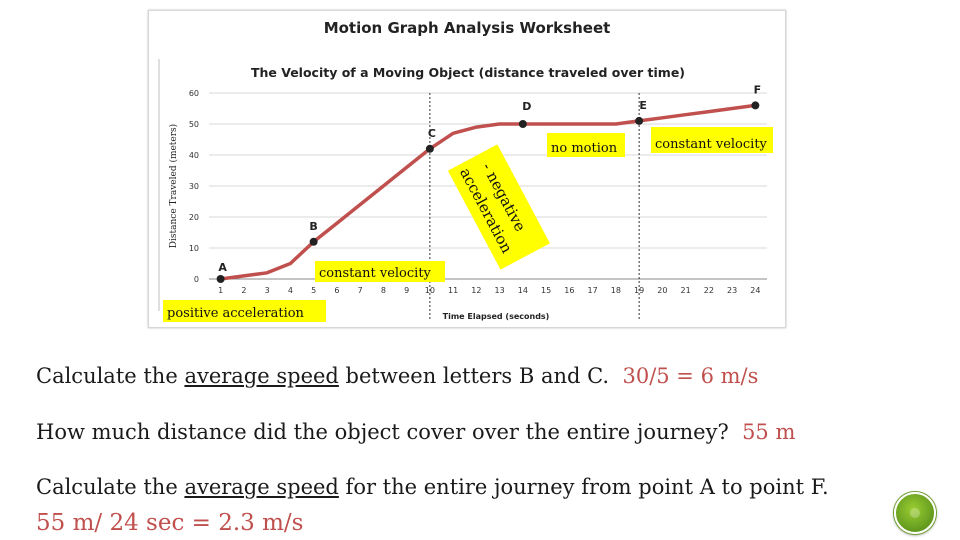  What do you see at coordinates (383, 290) in the screenshot?
I see `x-tick-label: 8` at bounding box center [383, 290].